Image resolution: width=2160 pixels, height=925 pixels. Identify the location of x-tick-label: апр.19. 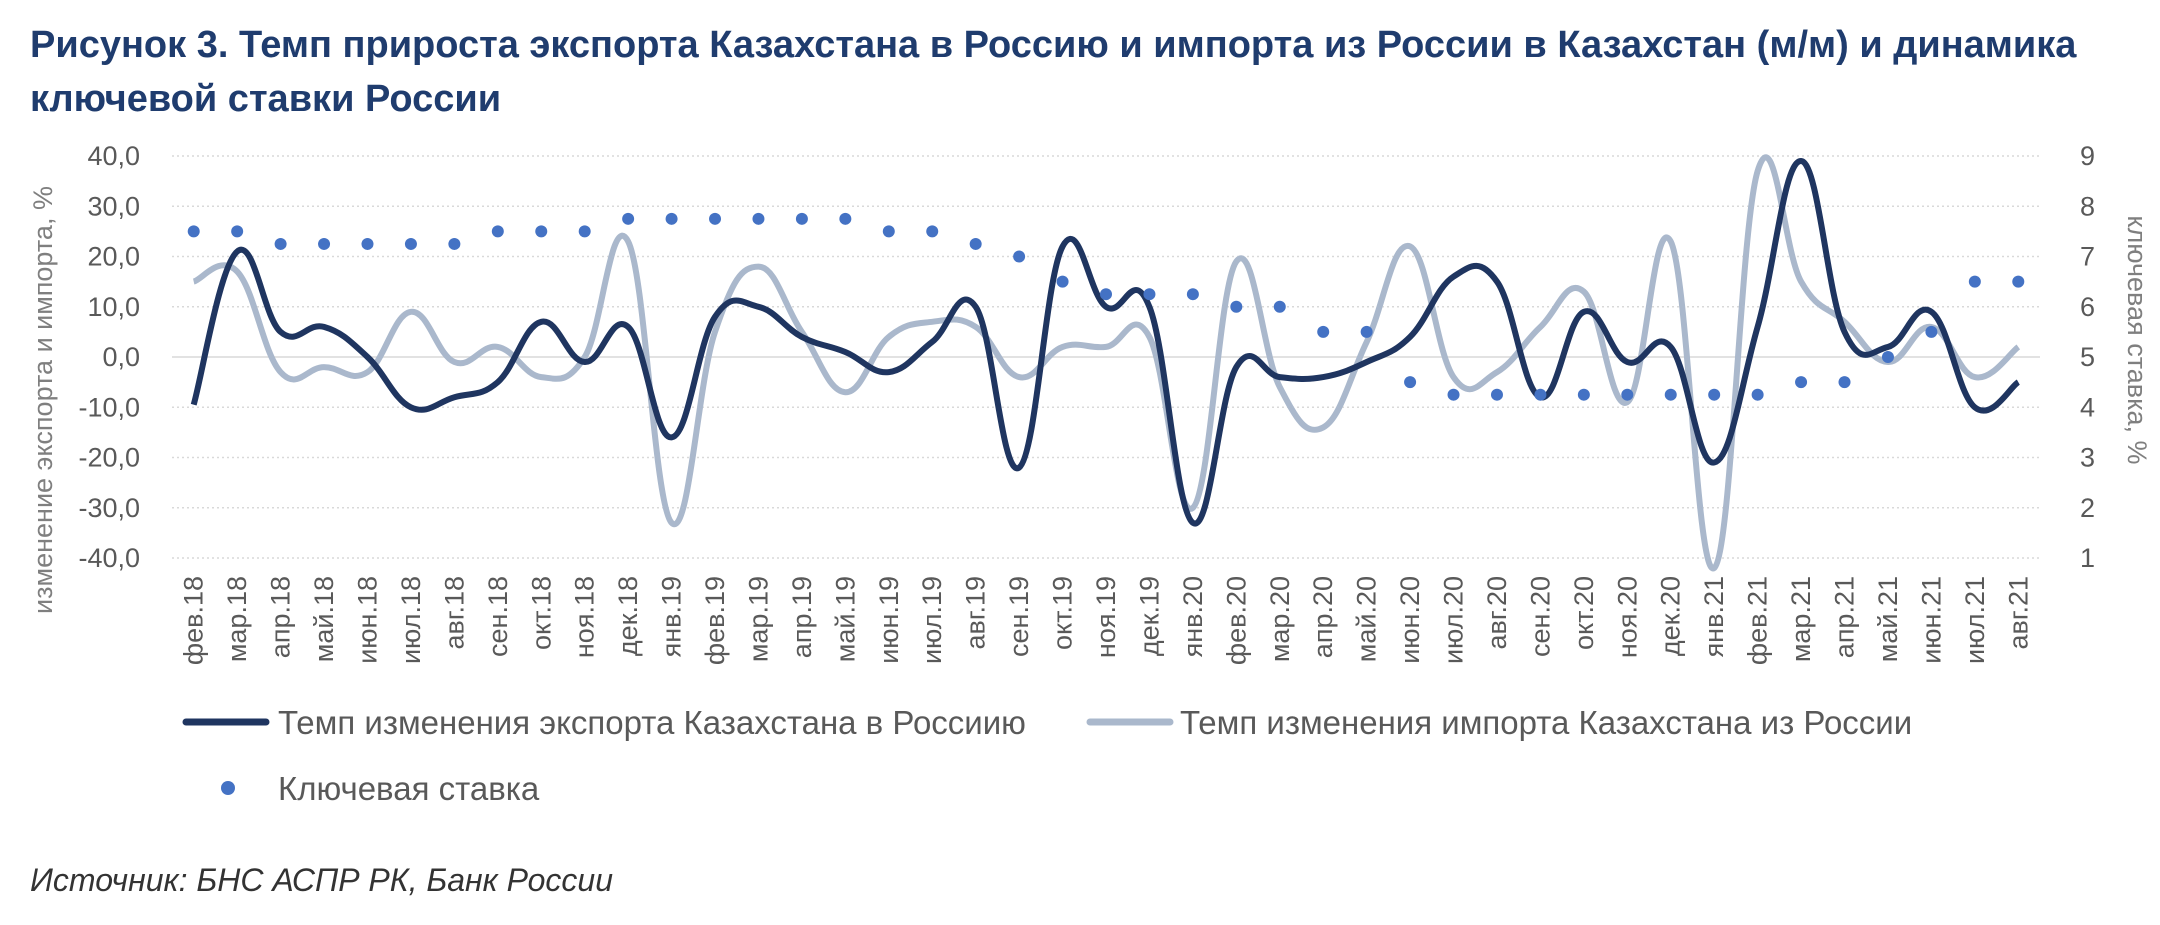
(802, 617).